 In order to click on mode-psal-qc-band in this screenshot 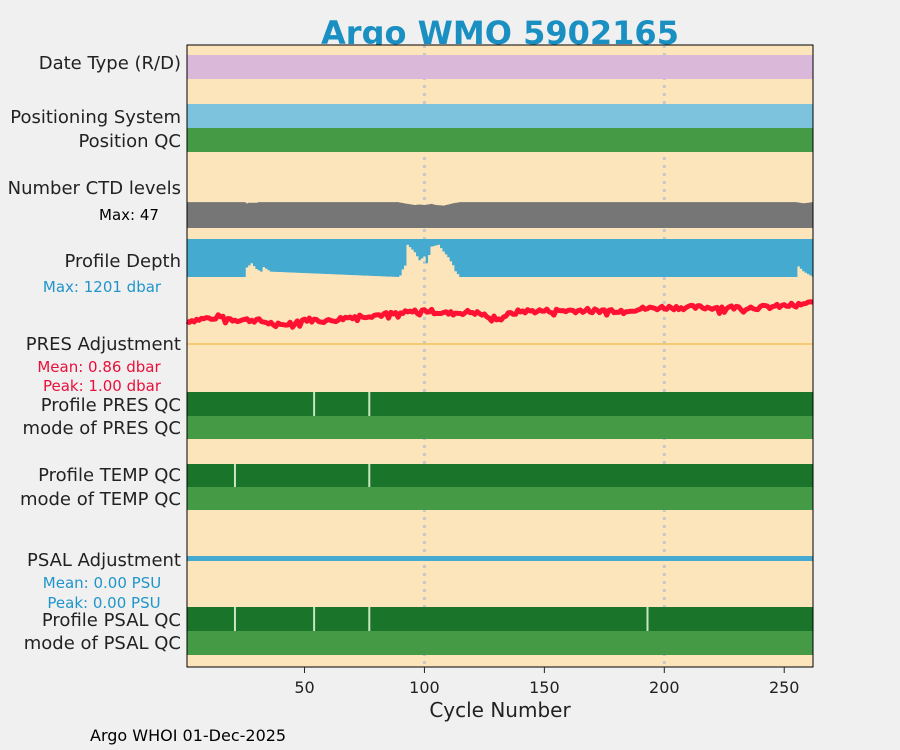, I will do `click(500, 643)`.